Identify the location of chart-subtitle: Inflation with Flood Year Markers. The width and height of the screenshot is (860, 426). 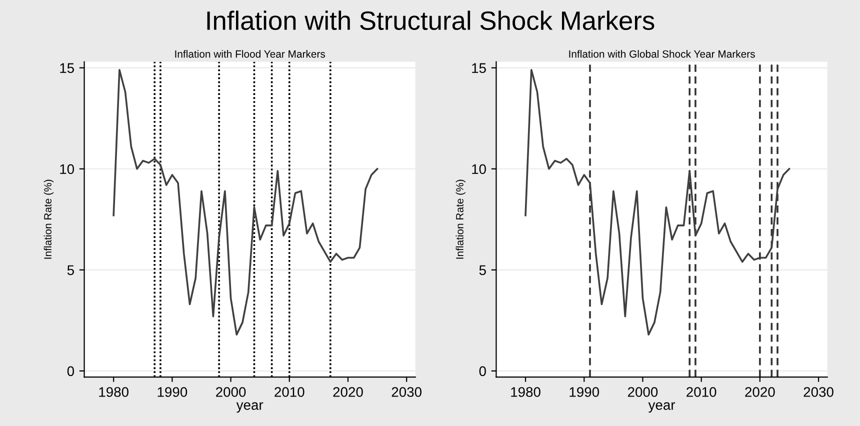
(250, 54).